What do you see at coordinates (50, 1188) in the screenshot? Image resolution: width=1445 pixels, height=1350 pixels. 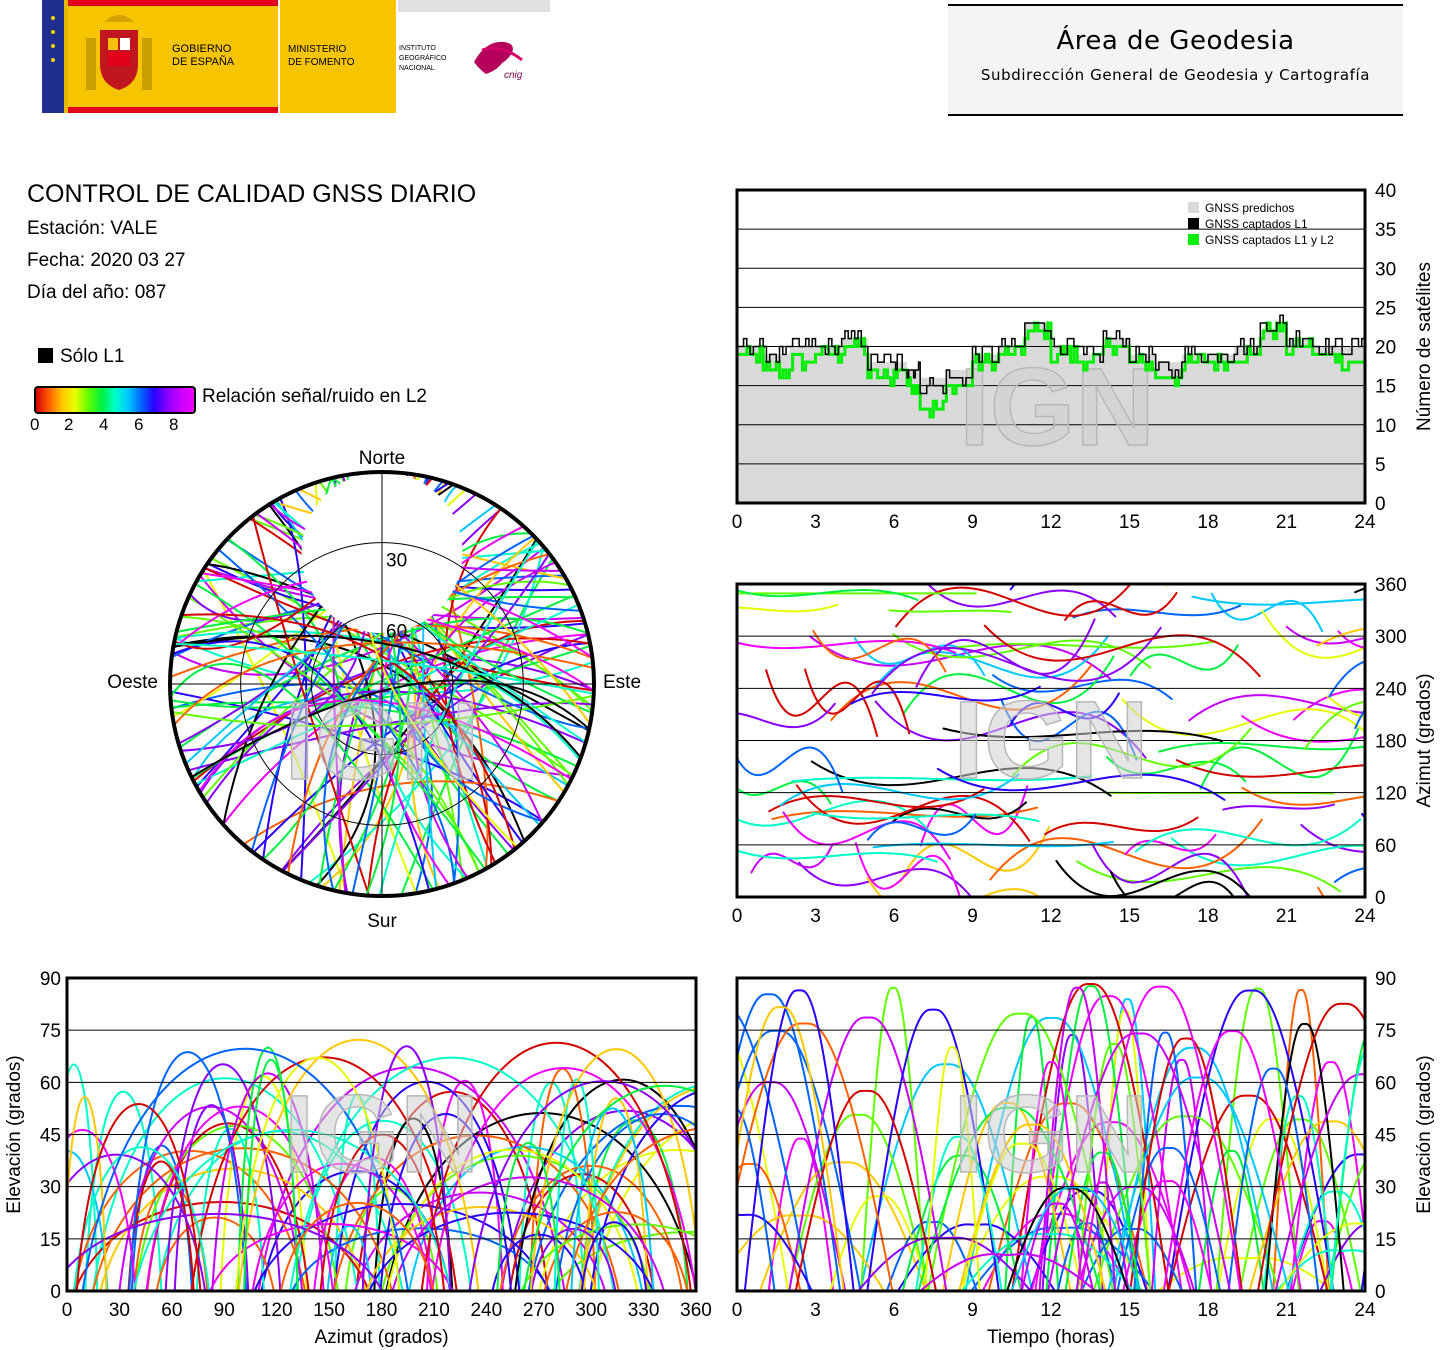 I see `y-tick-label: 30` at bounding box center [50, 1188].